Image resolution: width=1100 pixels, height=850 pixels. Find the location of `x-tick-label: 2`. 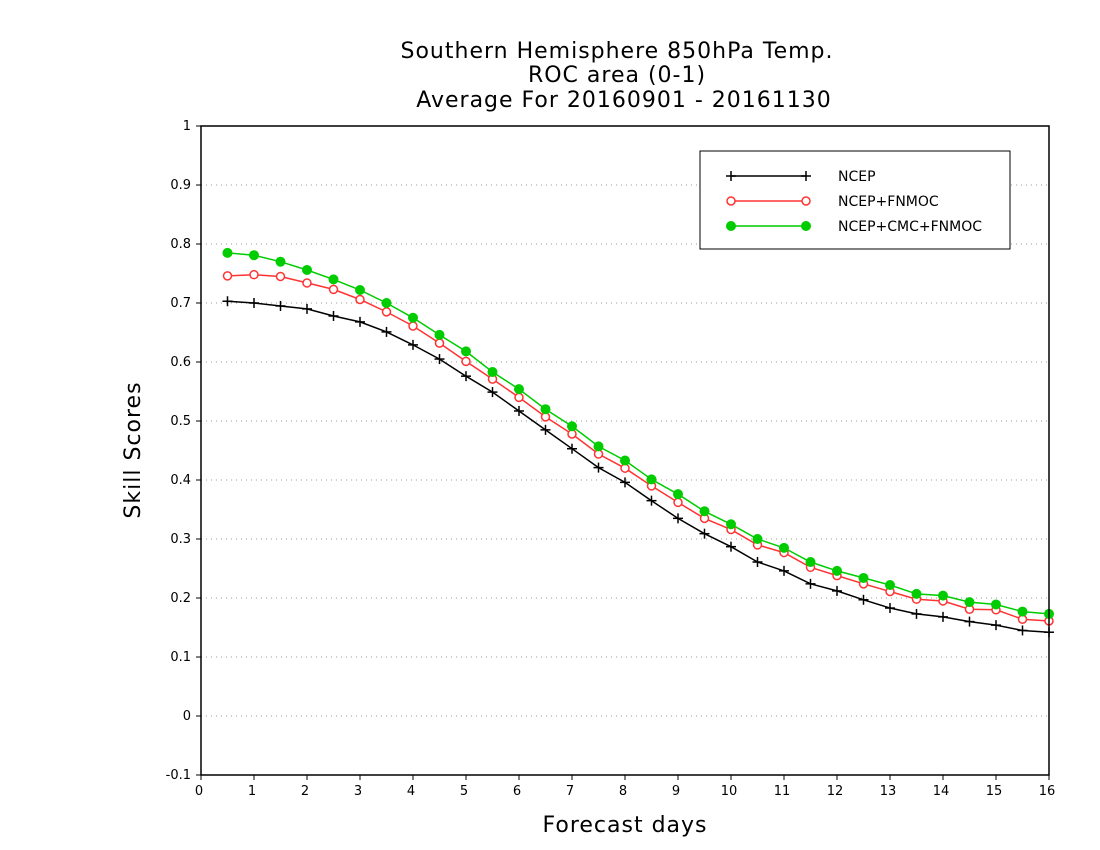

x-tick-label: 2 is located at coordinates (305, 791).